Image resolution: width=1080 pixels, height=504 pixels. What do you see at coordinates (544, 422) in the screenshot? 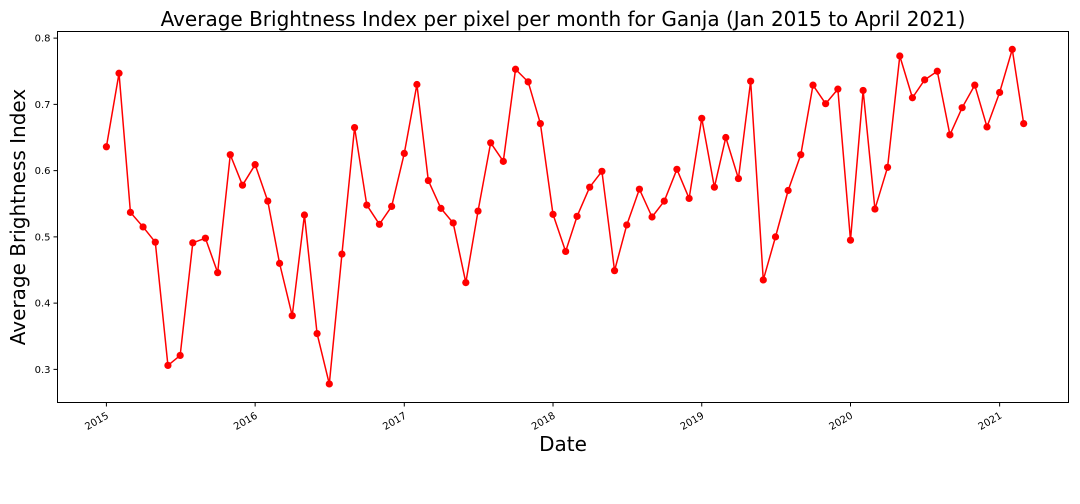
I see `x-tick-label: 2018` at bounding box center [544, 422].